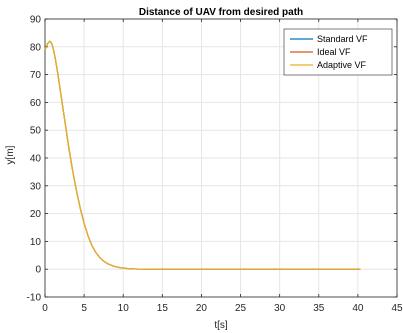 The height and width of the screenshot is (333, 403). I want to click on y-tick-label: 50, so click(36, 131).